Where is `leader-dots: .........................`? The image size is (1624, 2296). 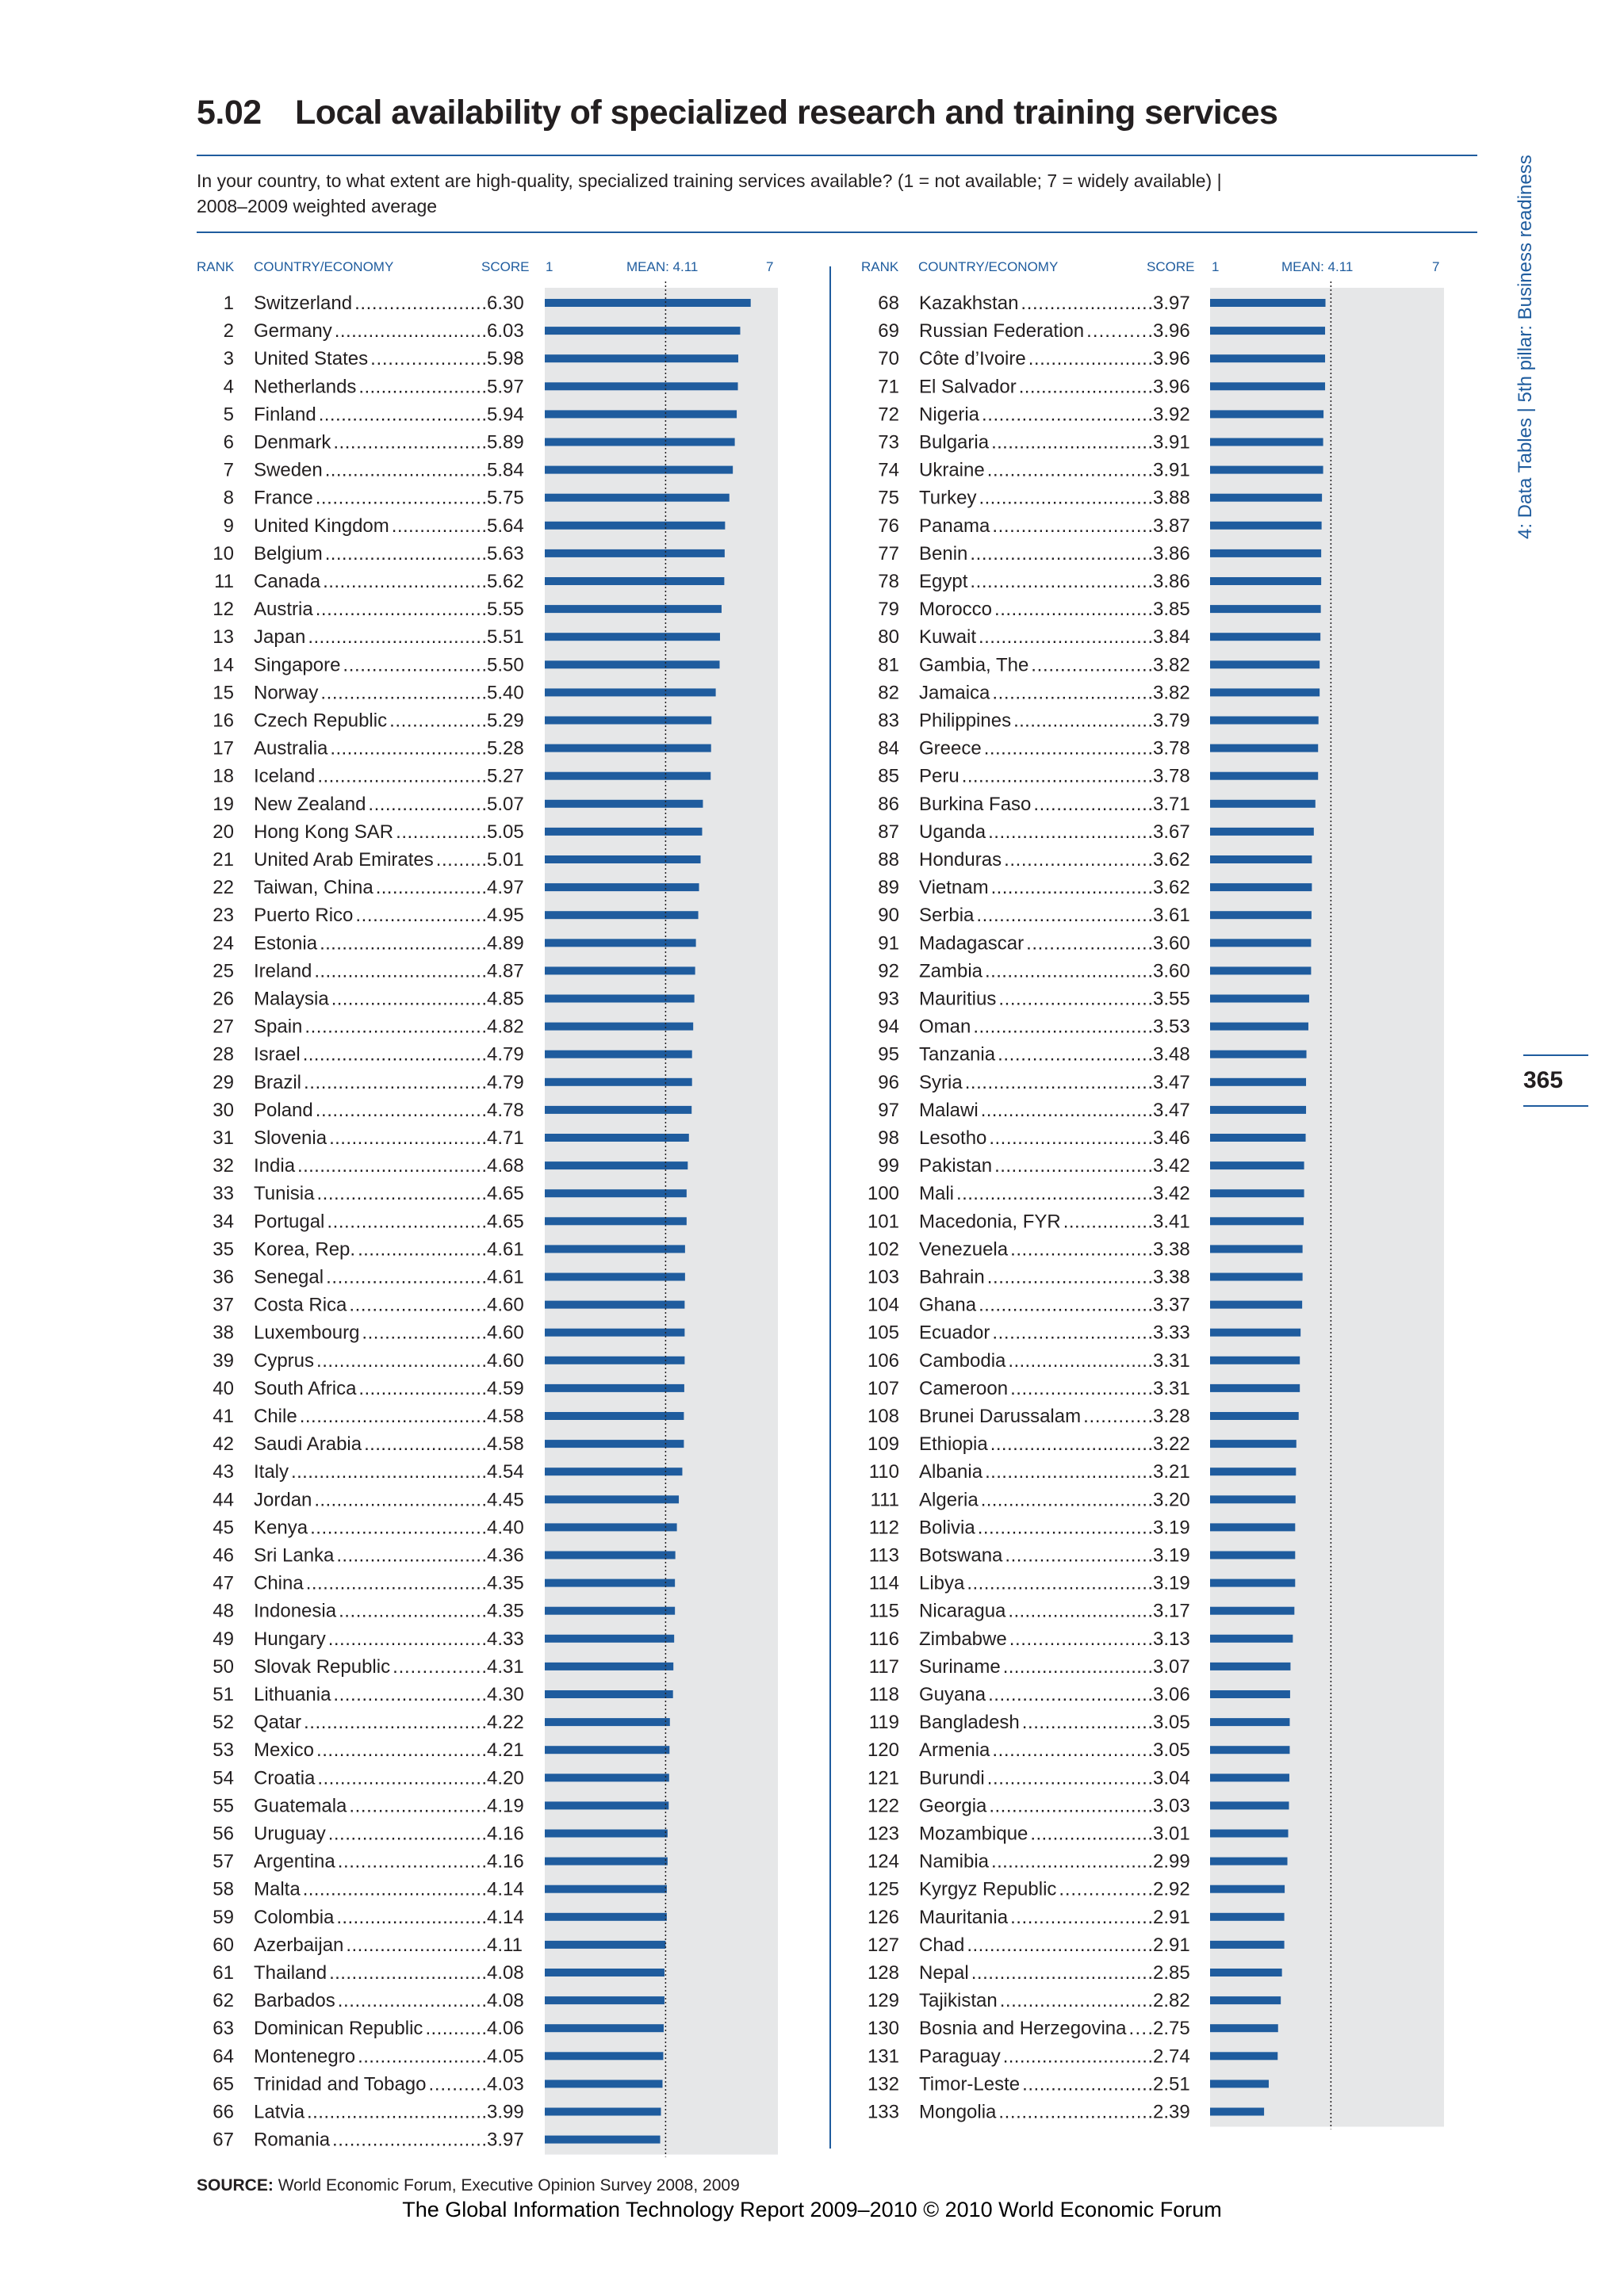
leader-dots: ......................... is located at coordinates (1081, 1917).